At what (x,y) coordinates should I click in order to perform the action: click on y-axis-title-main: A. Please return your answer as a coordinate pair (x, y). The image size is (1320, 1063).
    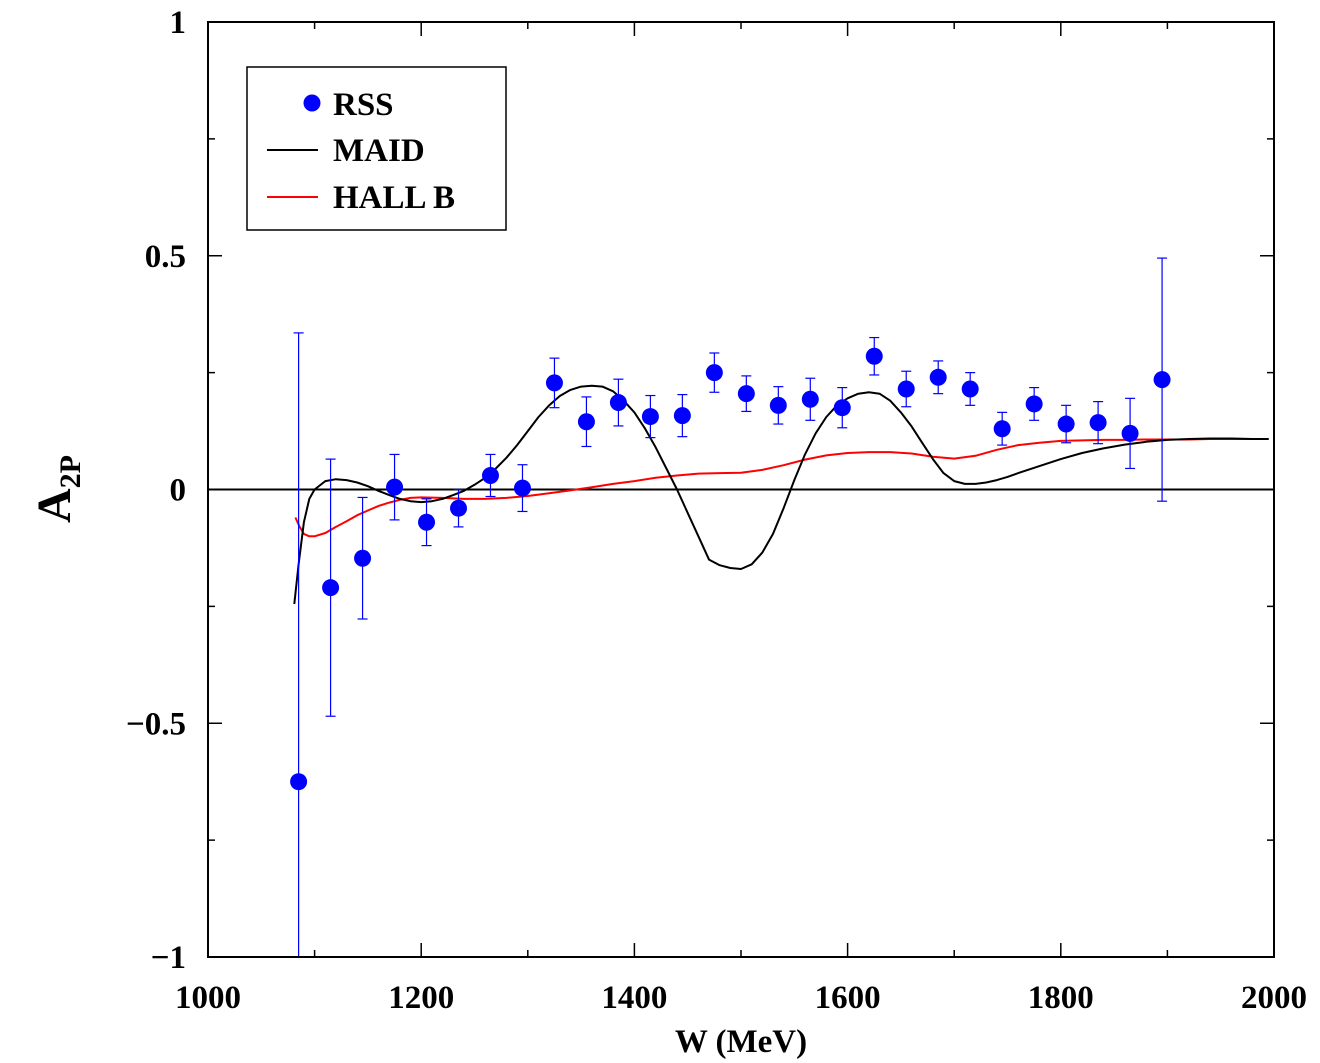
    Looking at the image, I should click on (54, 505).